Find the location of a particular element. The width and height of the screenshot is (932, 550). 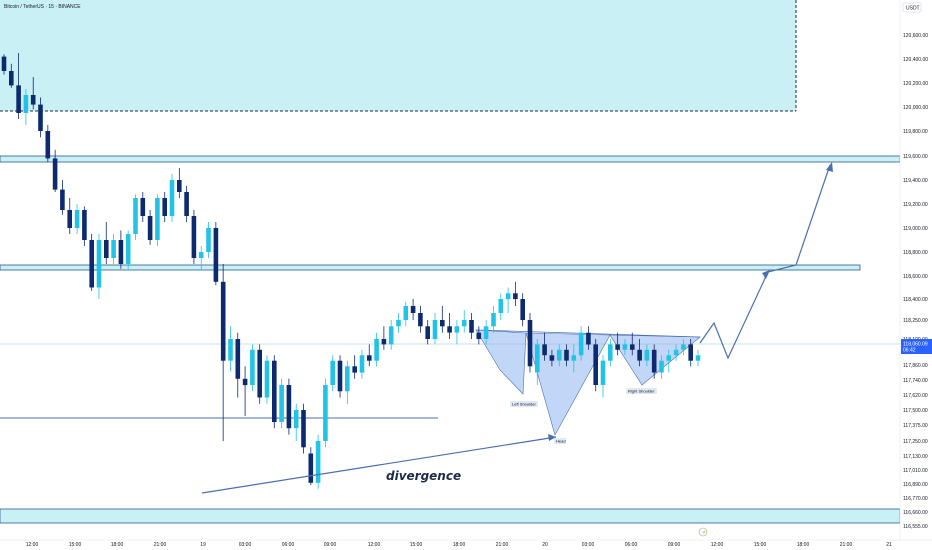

resistance-band-upper is located at coordinates (450, 159).